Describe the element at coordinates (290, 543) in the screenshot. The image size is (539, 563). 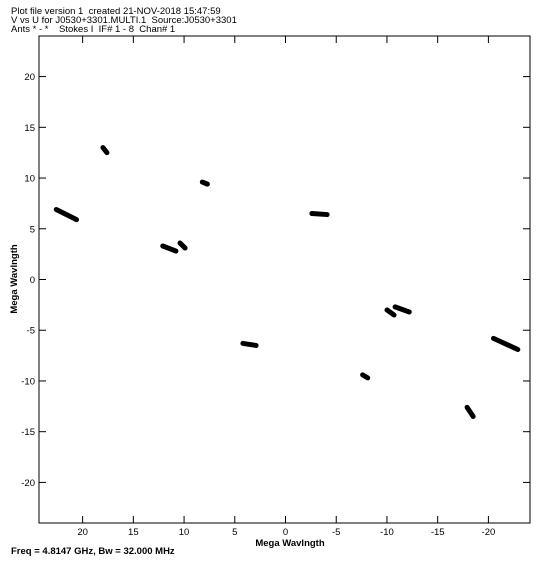
I see `x-axis-title: Mega Wavlngth` at that location.